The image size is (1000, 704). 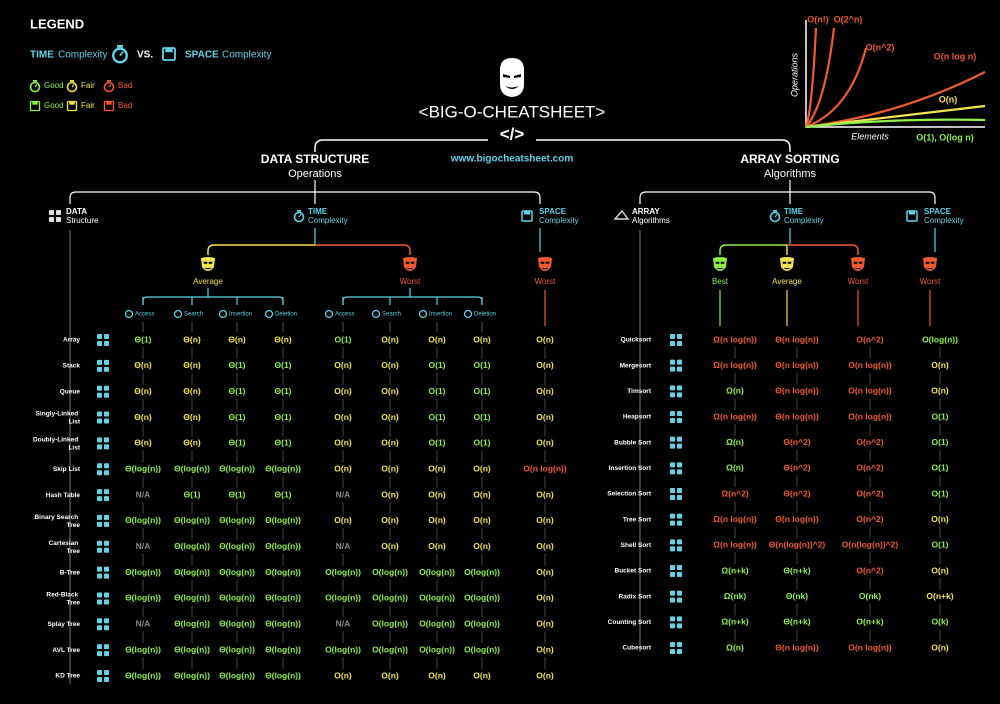 What do you see at coordinates (869, 622) in the screenshot?
I see `complexity-cell: O(n+k)` at bounding box center [869, 622].